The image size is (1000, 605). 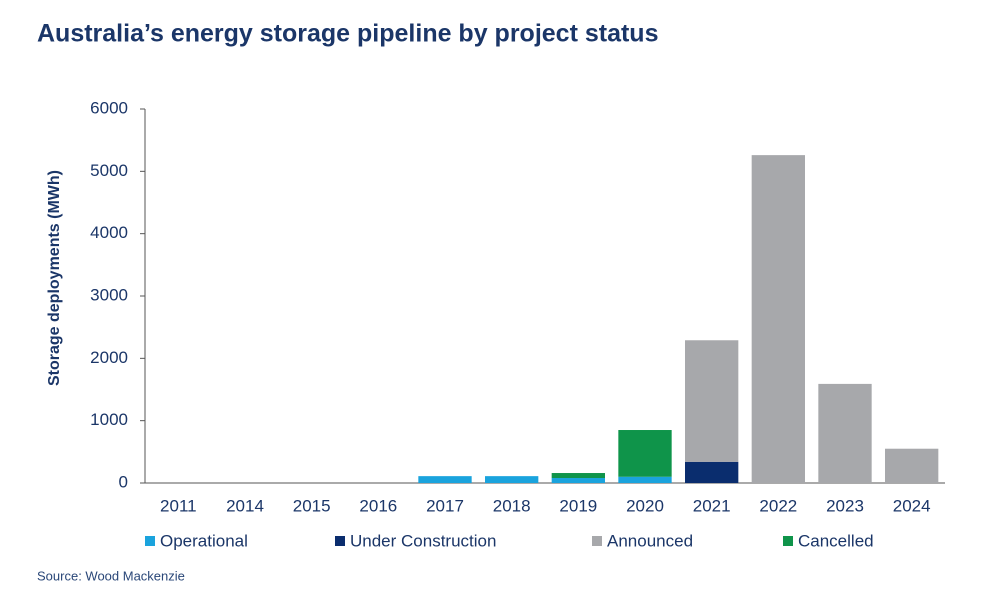 I want to click on x-tick-label: 2018, so click(x=512, y=505).